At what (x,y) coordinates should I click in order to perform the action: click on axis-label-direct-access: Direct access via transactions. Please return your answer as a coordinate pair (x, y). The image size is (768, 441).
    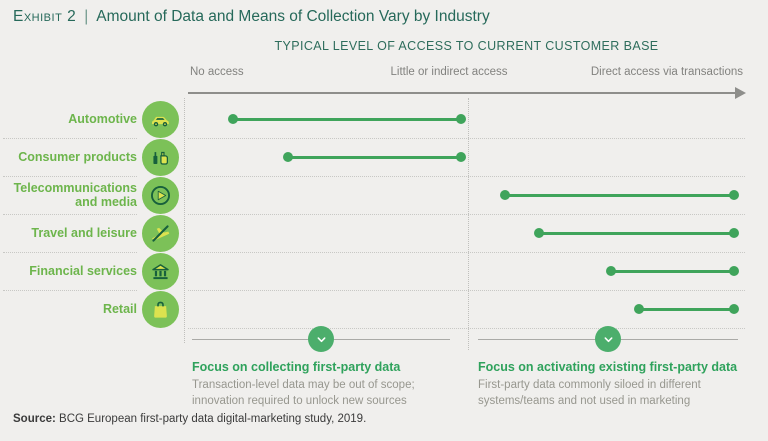
    Looking at the image, I should click on (666, 72).